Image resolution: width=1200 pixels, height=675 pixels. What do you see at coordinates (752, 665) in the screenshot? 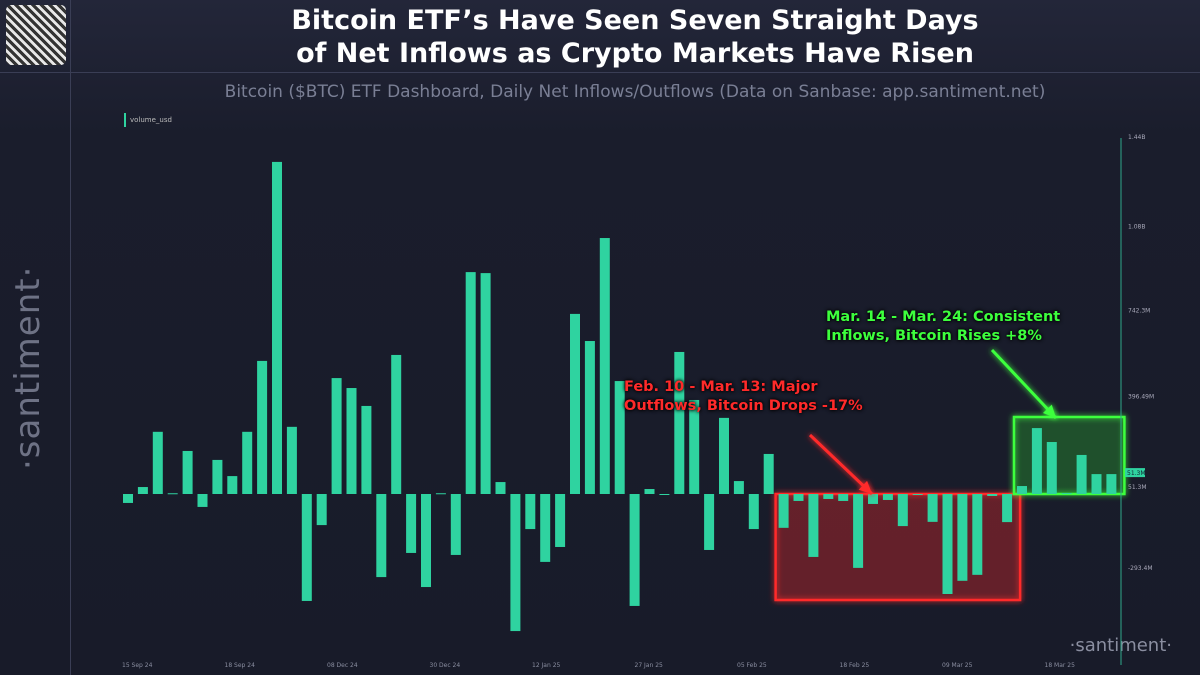
I see `x-tick-label: 05 Feb 25` at bounding box center [752, 665].